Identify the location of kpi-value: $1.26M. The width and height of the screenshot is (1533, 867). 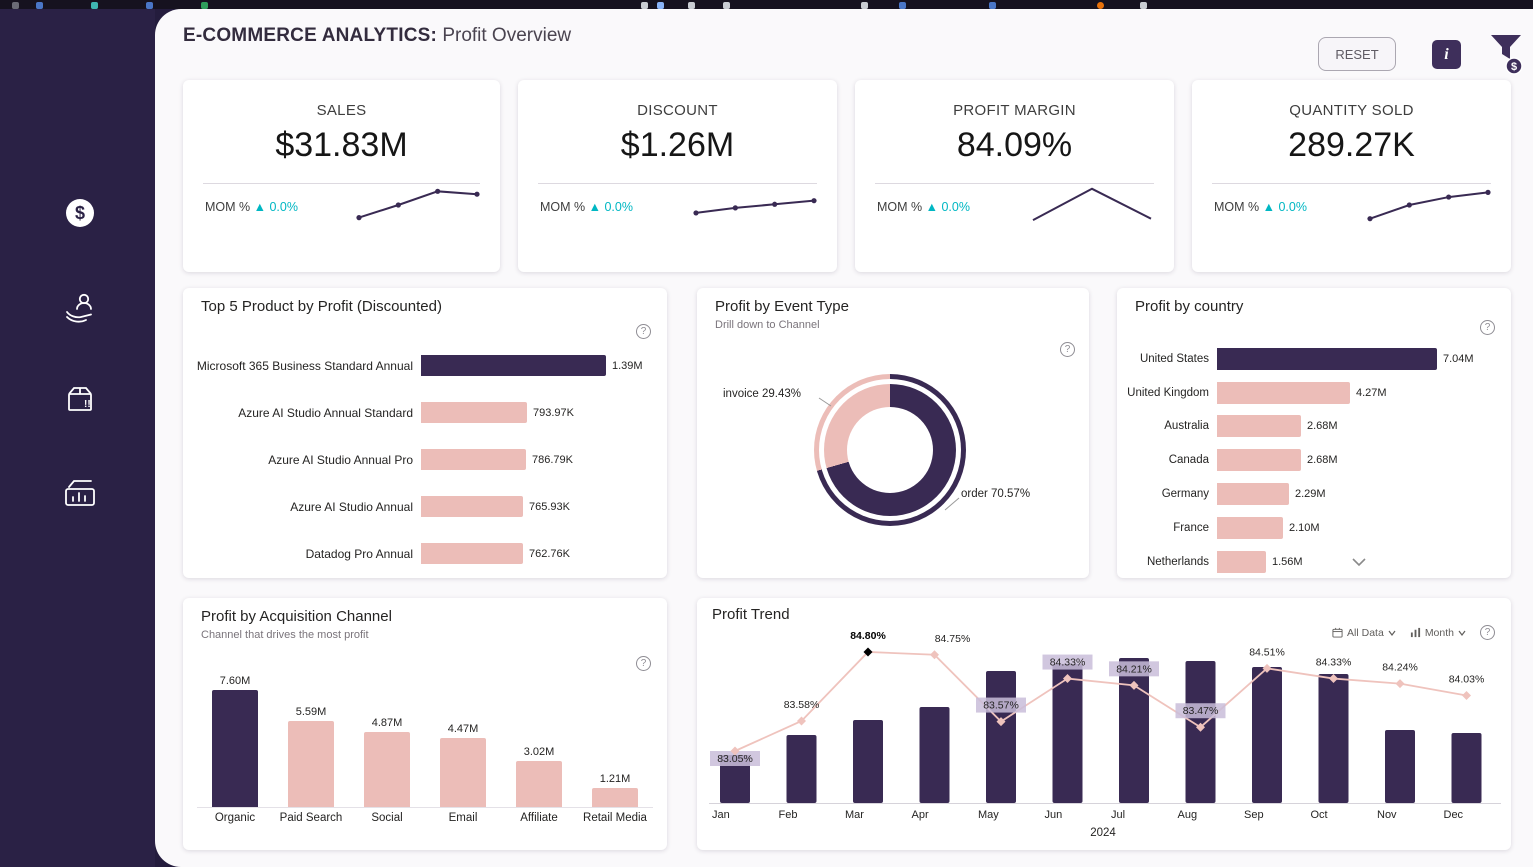
(677, 145).